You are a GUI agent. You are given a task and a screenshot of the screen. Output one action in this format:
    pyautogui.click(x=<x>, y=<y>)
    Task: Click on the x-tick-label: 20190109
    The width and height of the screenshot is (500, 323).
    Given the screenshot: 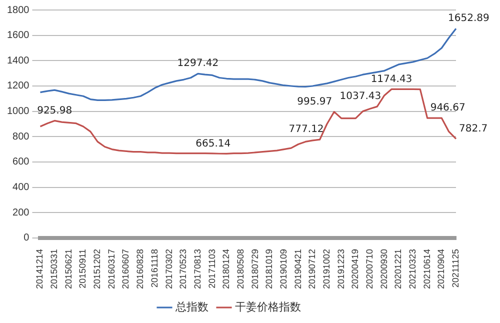 What is the action you would take?
    pyautogui.click(x=283, y=269)
    